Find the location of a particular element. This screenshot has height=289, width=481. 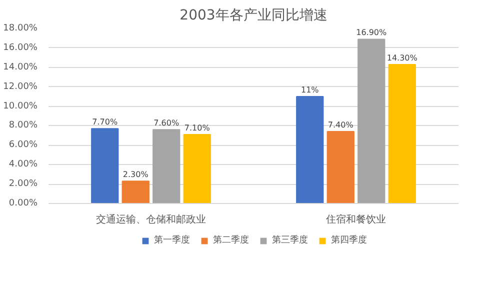

data-label: 7.10% is located at coordinates (197, 127).